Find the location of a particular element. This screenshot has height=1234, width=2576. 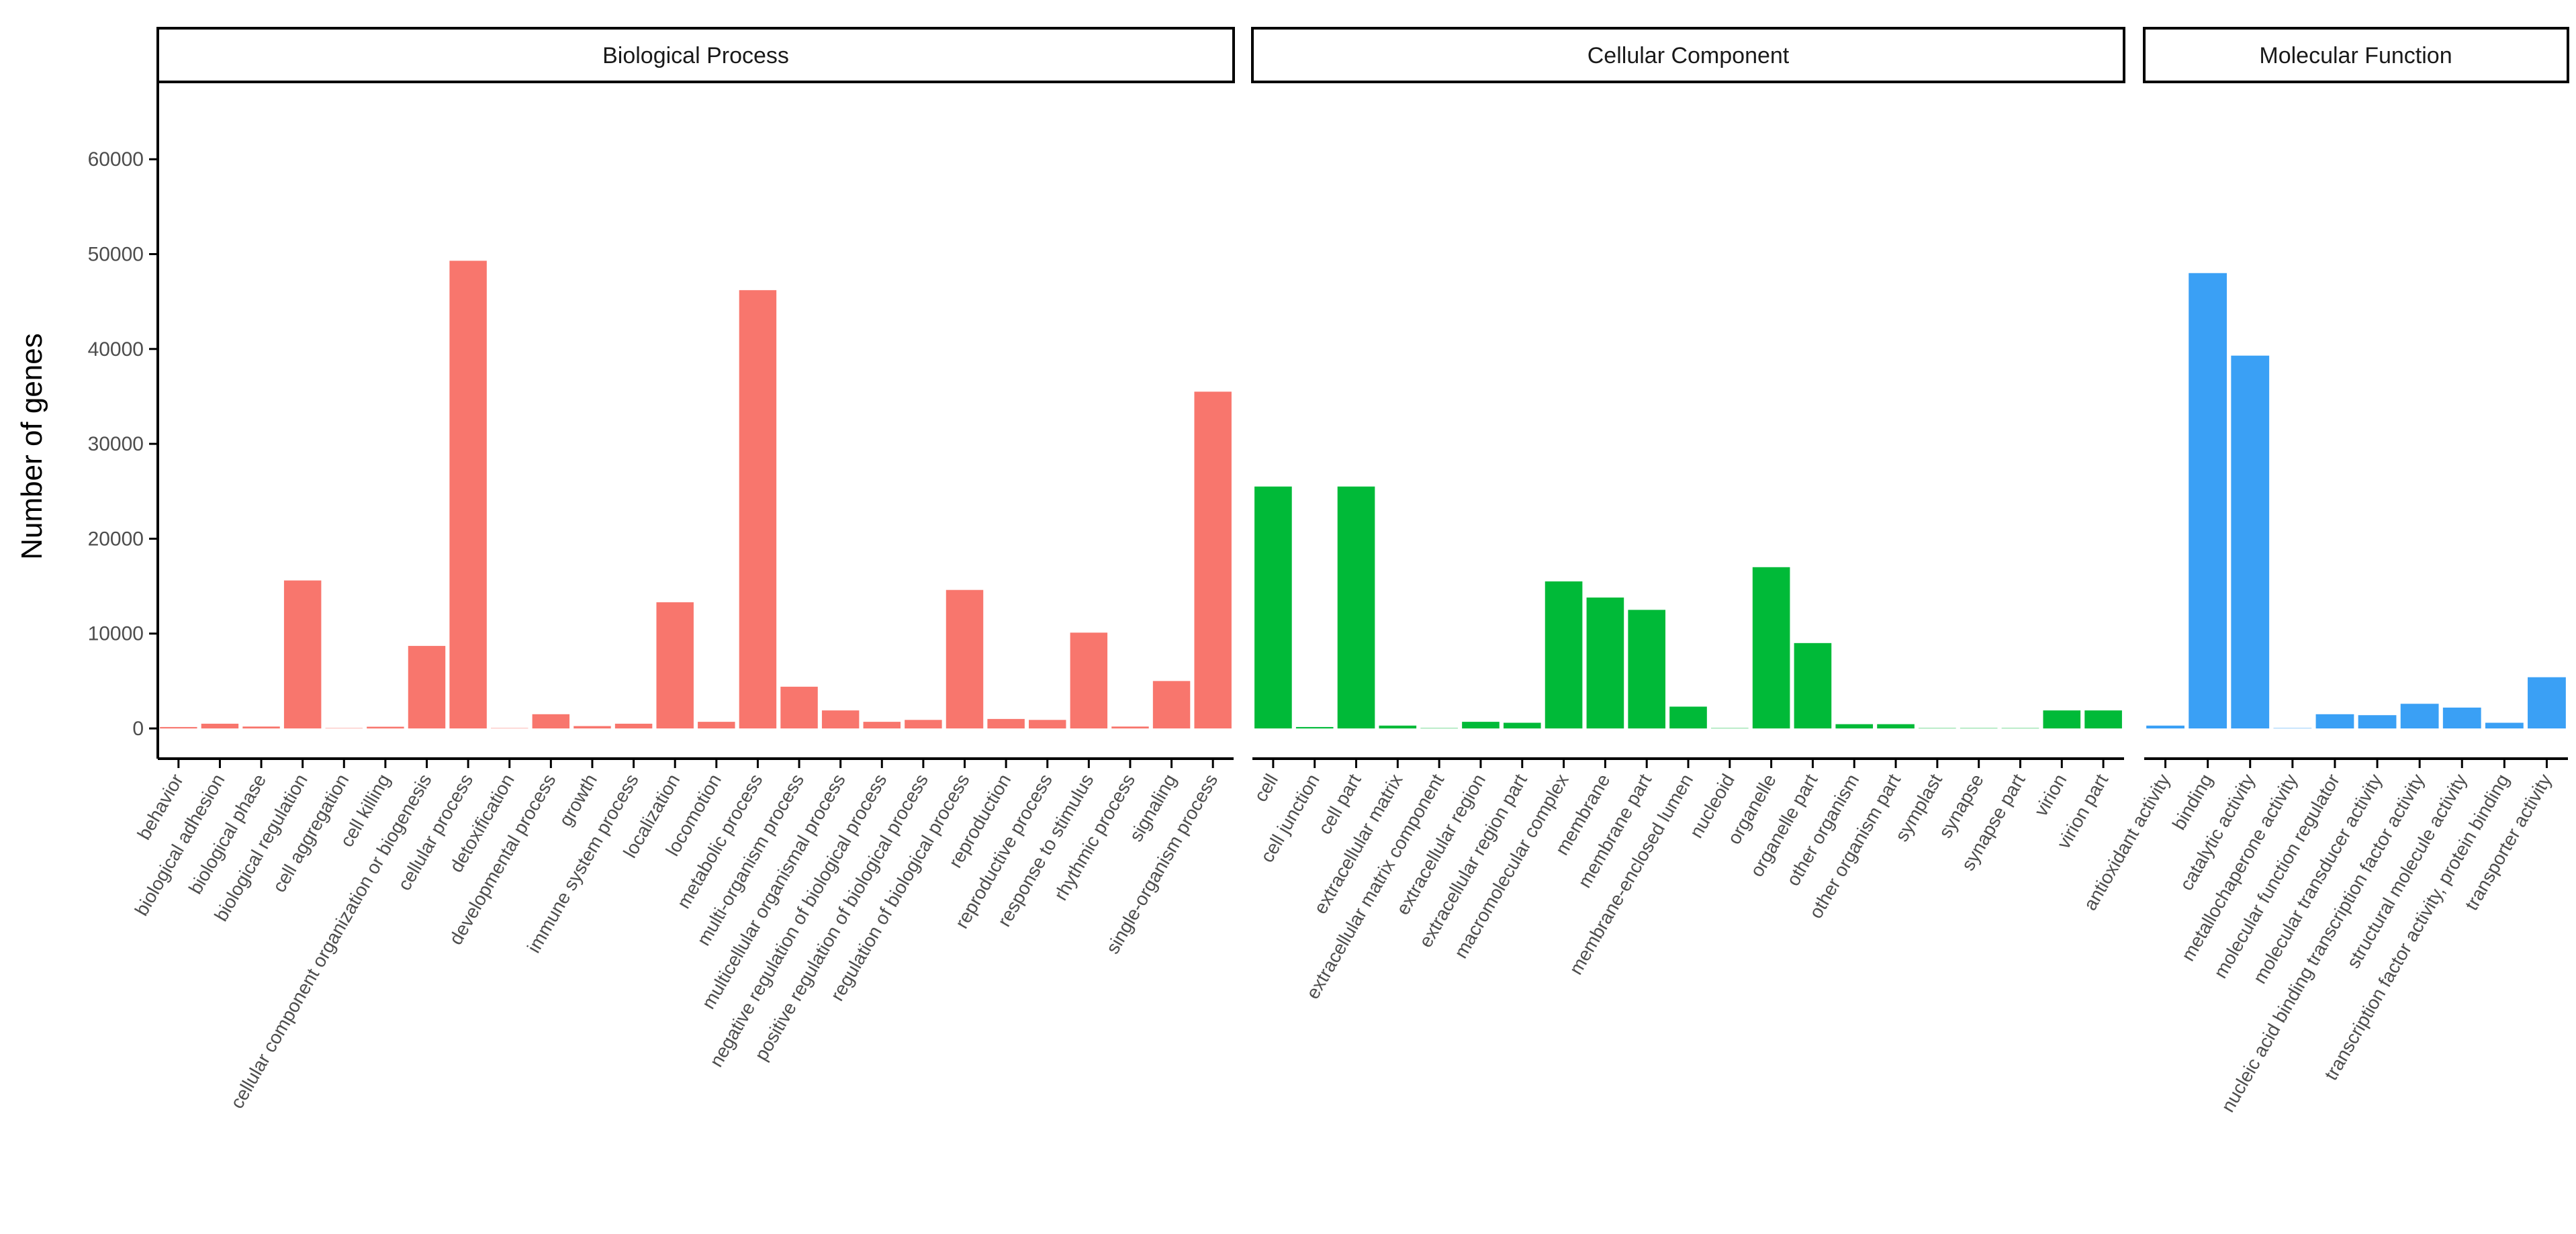

bar-locomotion is located at coordinates (716, 725).